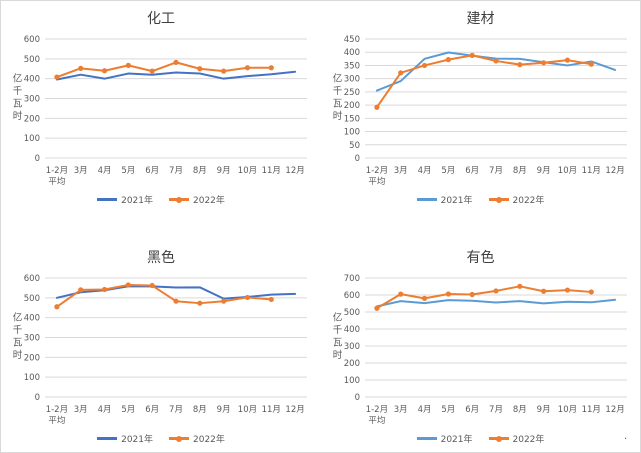 The width and height of the screenshot is (641, 453). Describe the element at coordinates (480, 258) in the screenshot. I see `chart-title: 有色` at that location.